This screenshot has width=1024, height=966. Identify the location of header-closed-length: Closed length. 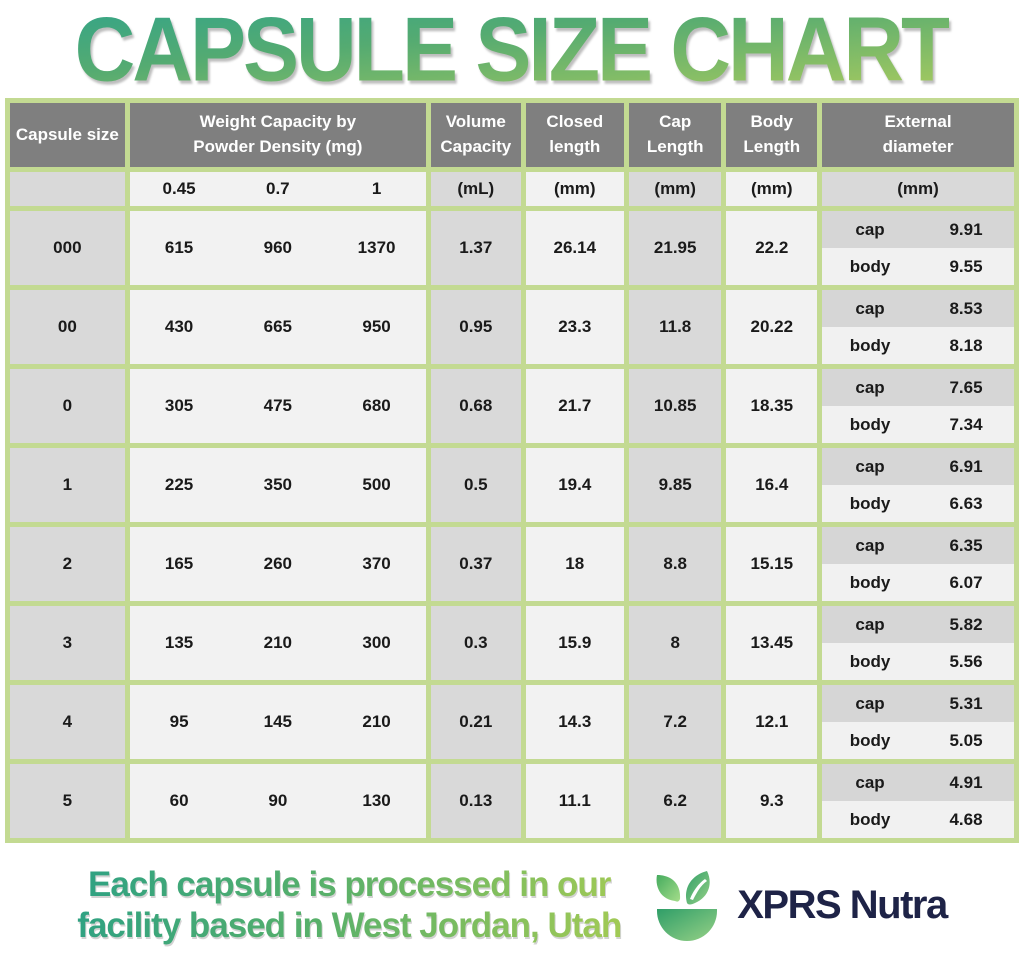
(574, 135).